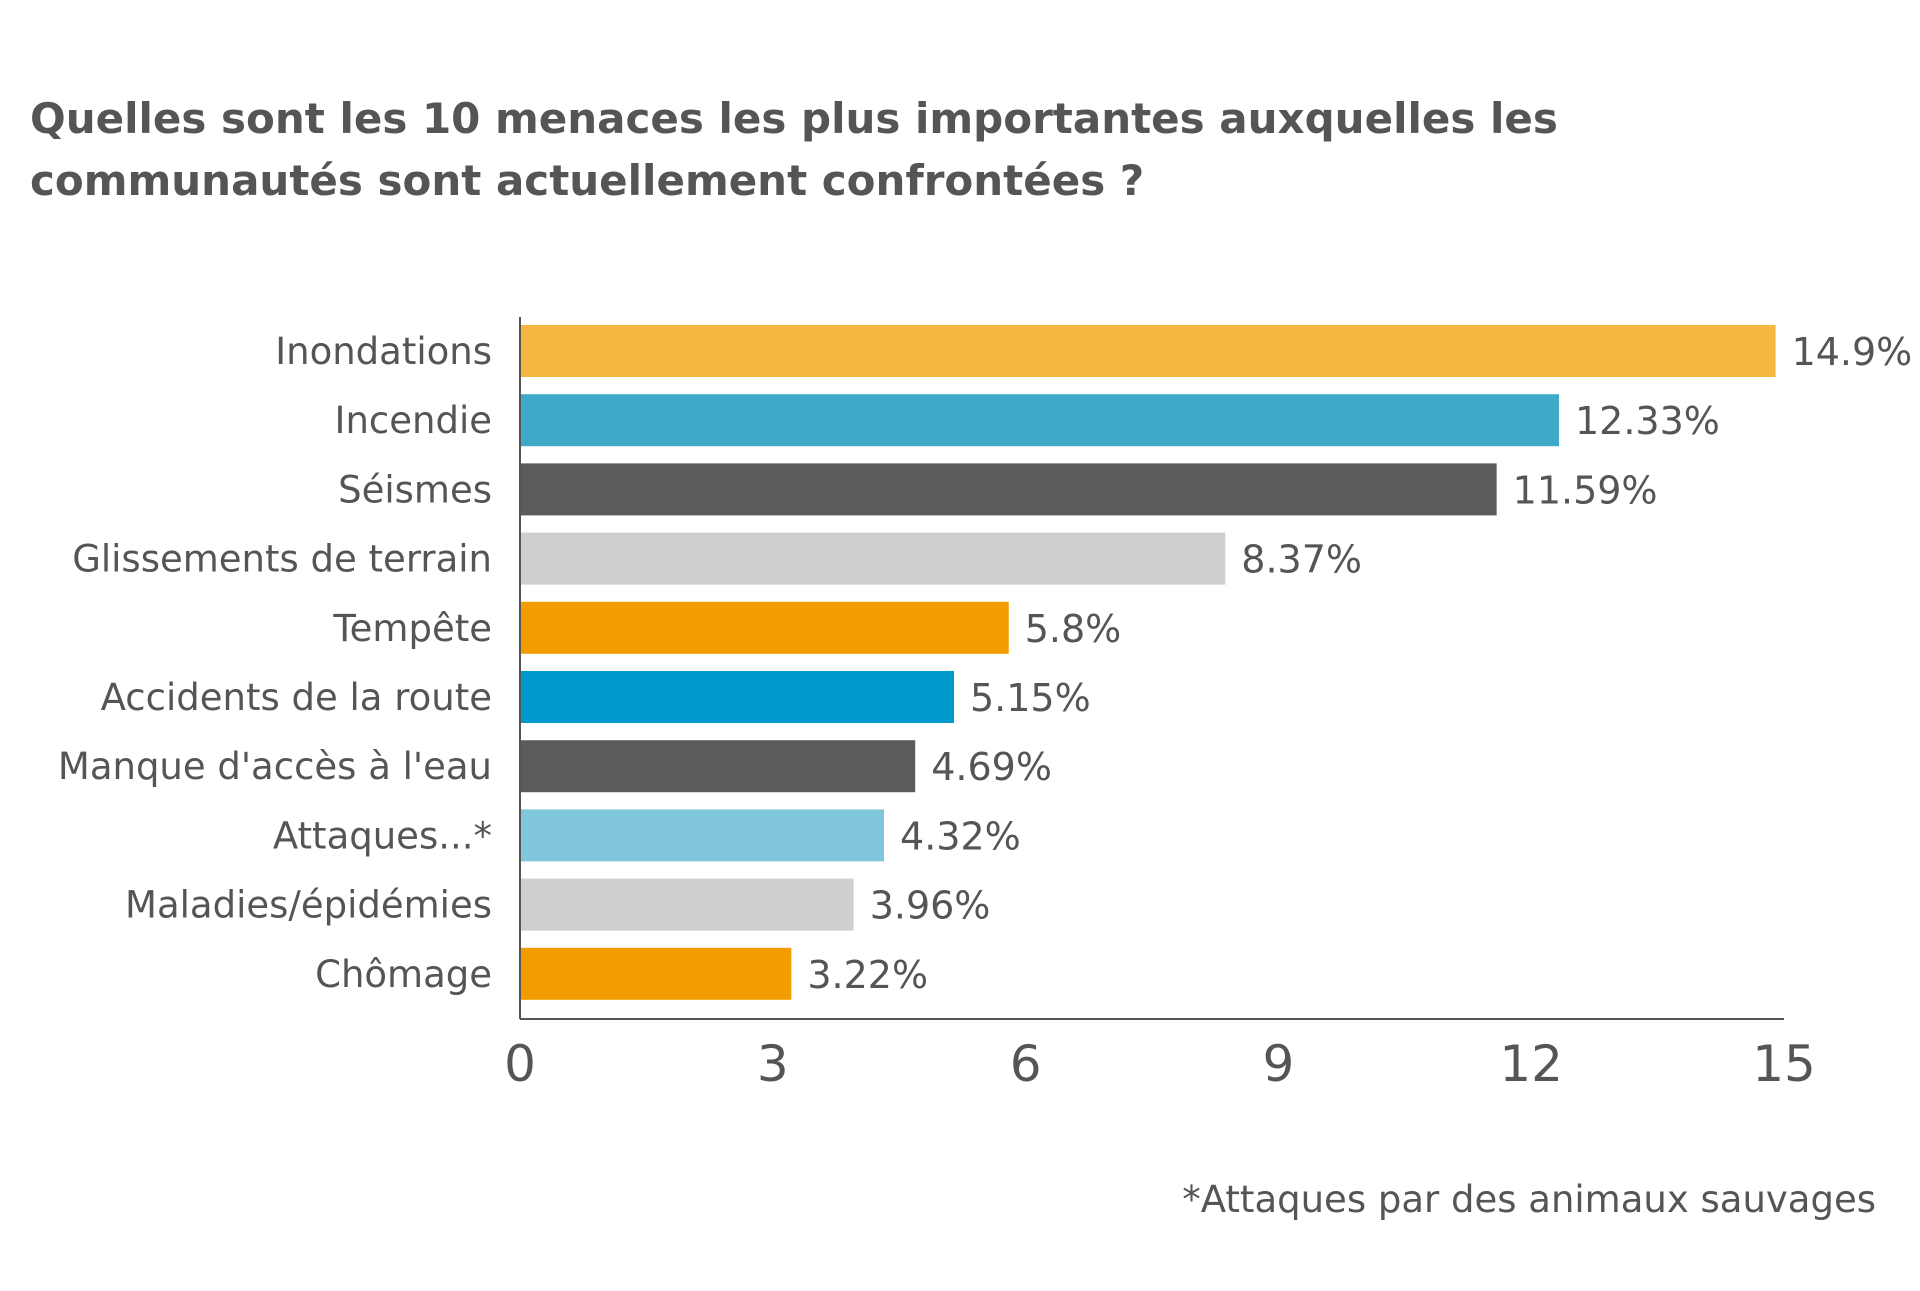 Image resolution: width=1920 pixels, height=1291 pixels. Describe the element at coordinates (867, 975) in the screenshot. I see `value-label-9: 3.22%` at that location.